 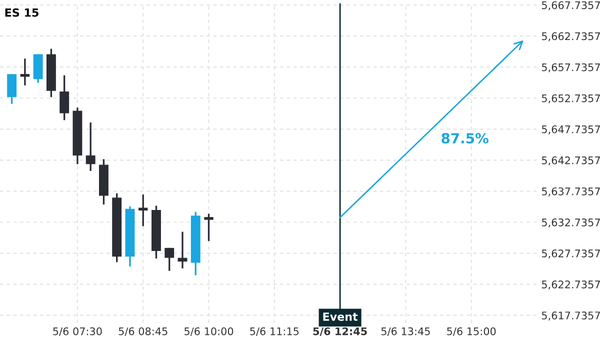 I want to click on x-tick-label: 5/6 15:00, so click(x=471, y=331).